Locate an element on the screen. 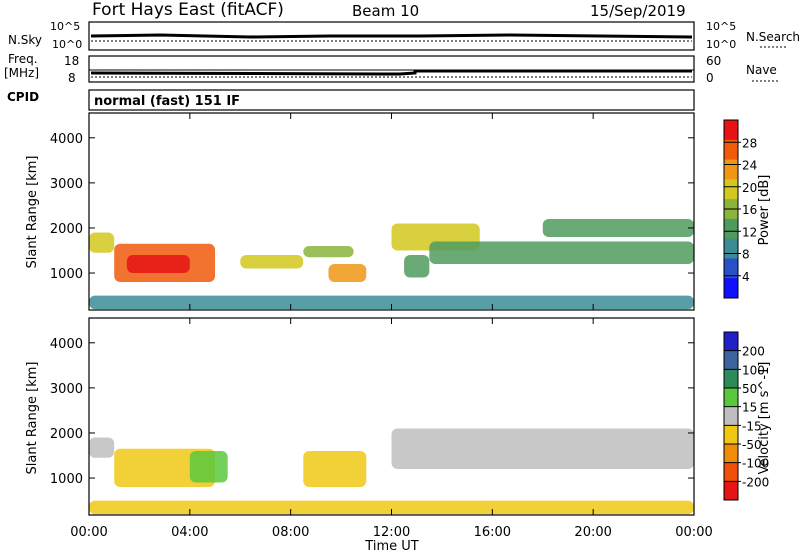 The width and height of the screenshot is (800, 554). x-tick-label-0: 00:00 is located at coordinates (88, 532).